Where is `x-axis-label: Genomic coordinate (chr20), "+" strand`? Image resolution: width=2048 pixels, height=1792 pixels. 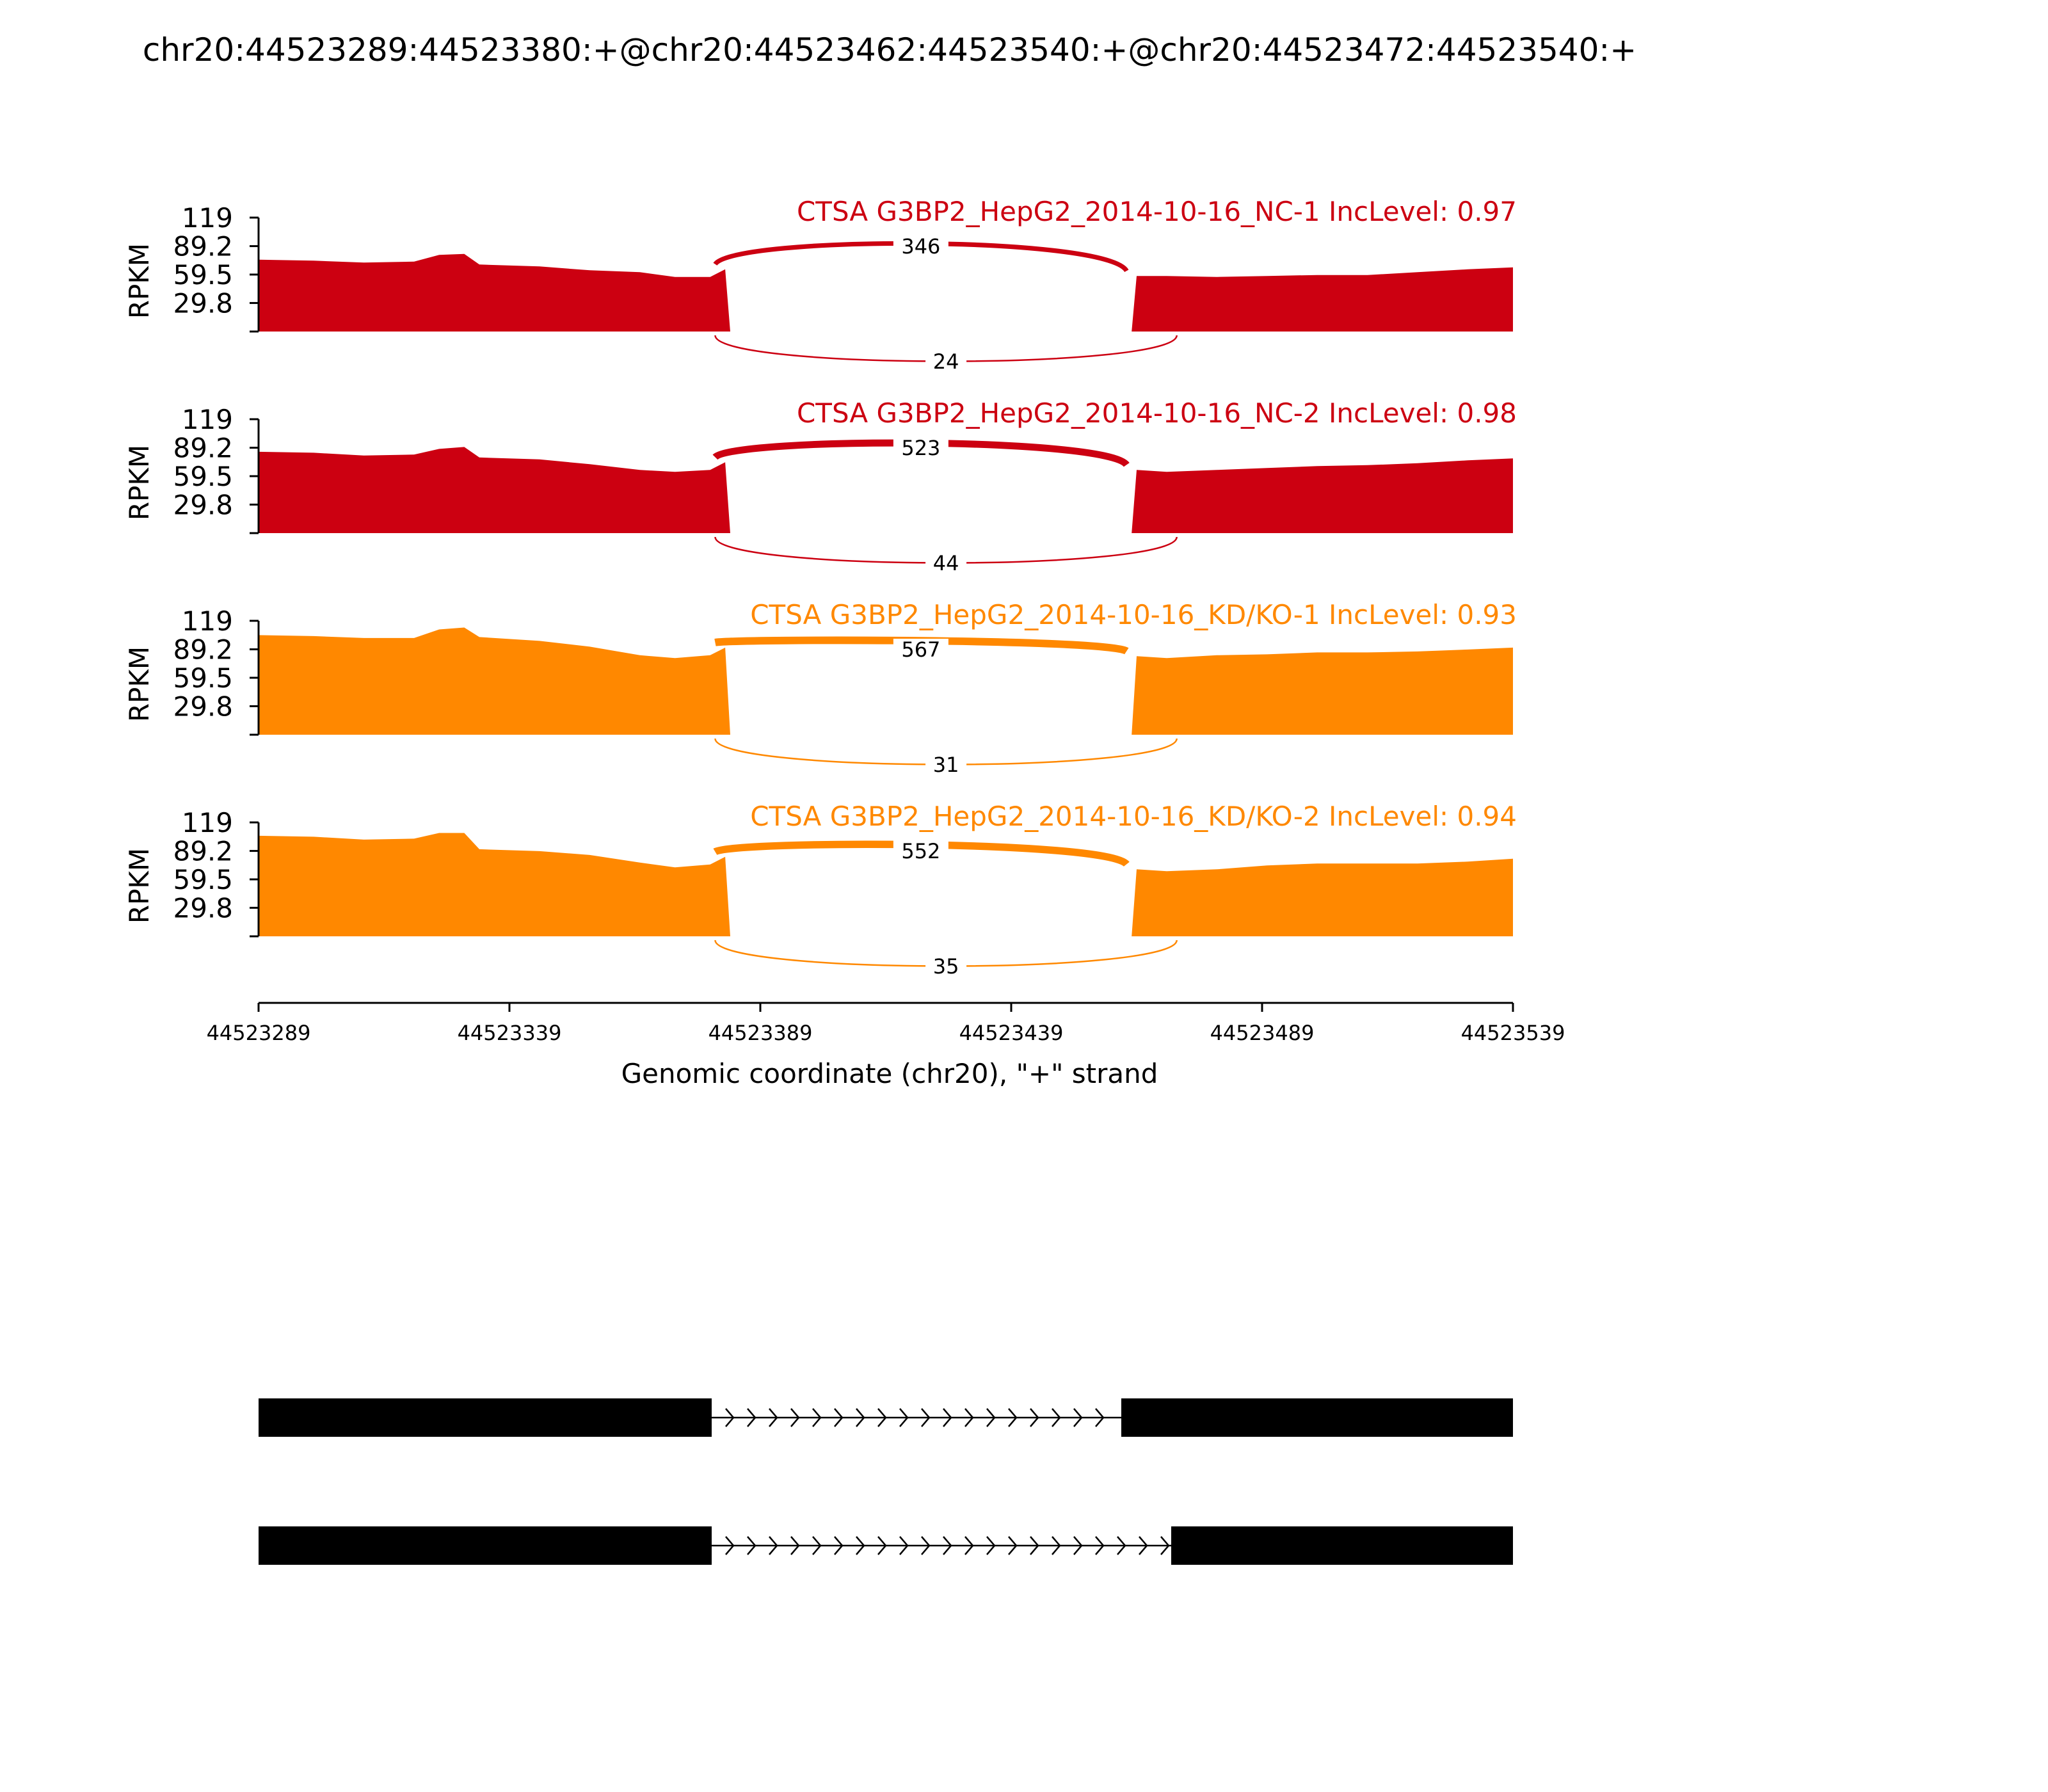 x-axis-label: Genomic coordinate (chr20), "+" strand is located at coordinates (889, 1073).